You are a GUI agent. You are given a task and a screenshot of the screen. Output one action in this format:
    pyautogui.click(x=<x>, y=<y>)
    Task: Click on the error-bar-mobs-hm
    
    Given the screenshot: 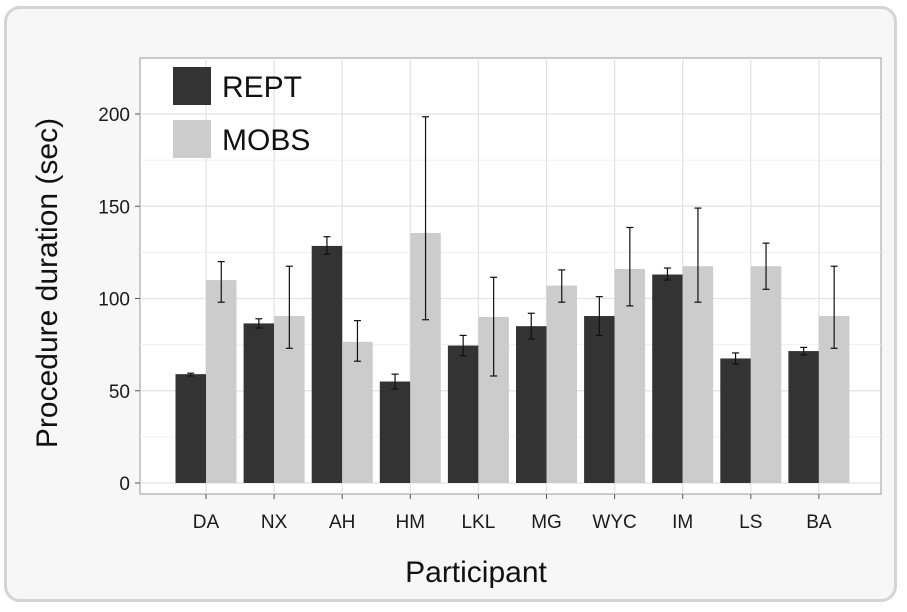 What is the action you would take?
    pyautogui.click(x=426, y=218)
    